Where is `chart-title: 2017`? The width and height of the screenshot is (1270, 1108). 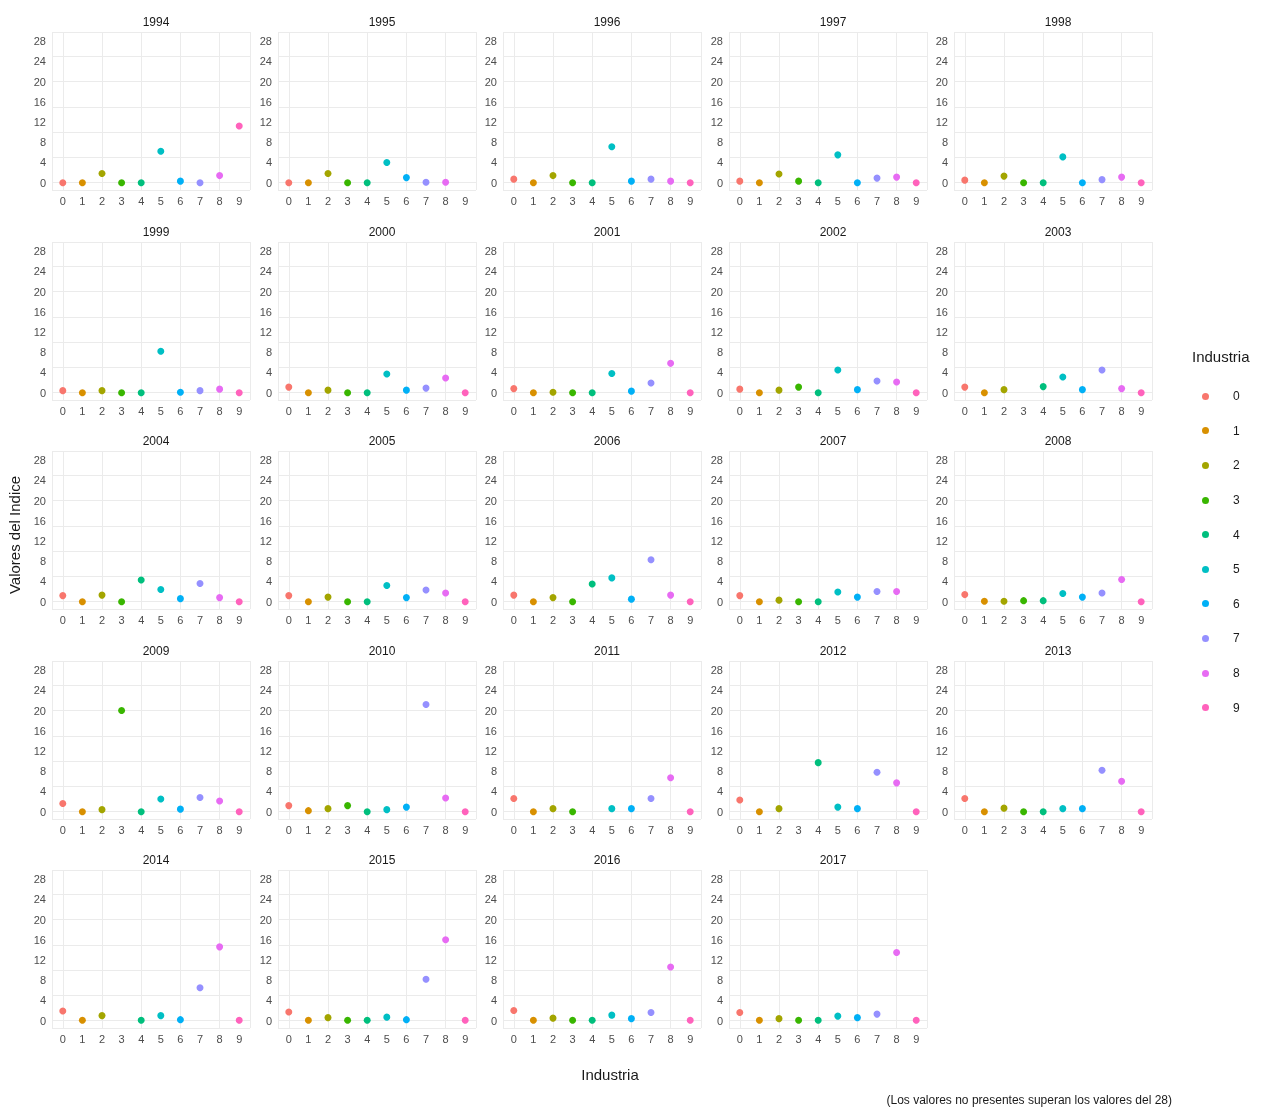 chart-title: 2017 is located at coordinates (833, 860).